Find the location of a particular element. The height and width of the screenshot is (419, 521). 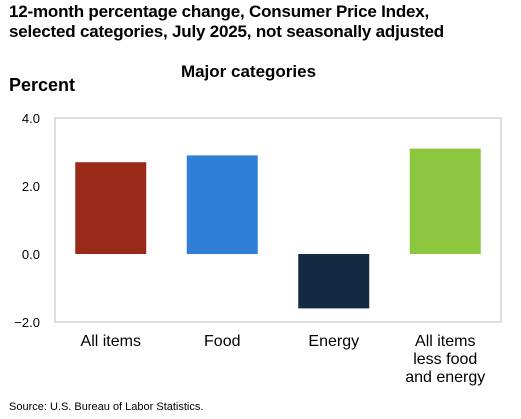

x-tick-label: Food is located at coordinates (222, 341).